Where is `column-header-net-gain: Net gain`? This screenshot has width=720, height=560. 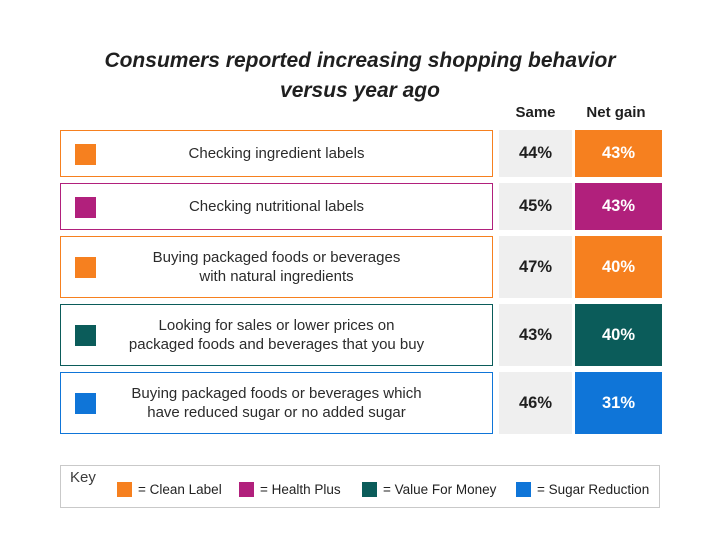 column-header-net-gain: Net gain is located at coordinates (616, 112).